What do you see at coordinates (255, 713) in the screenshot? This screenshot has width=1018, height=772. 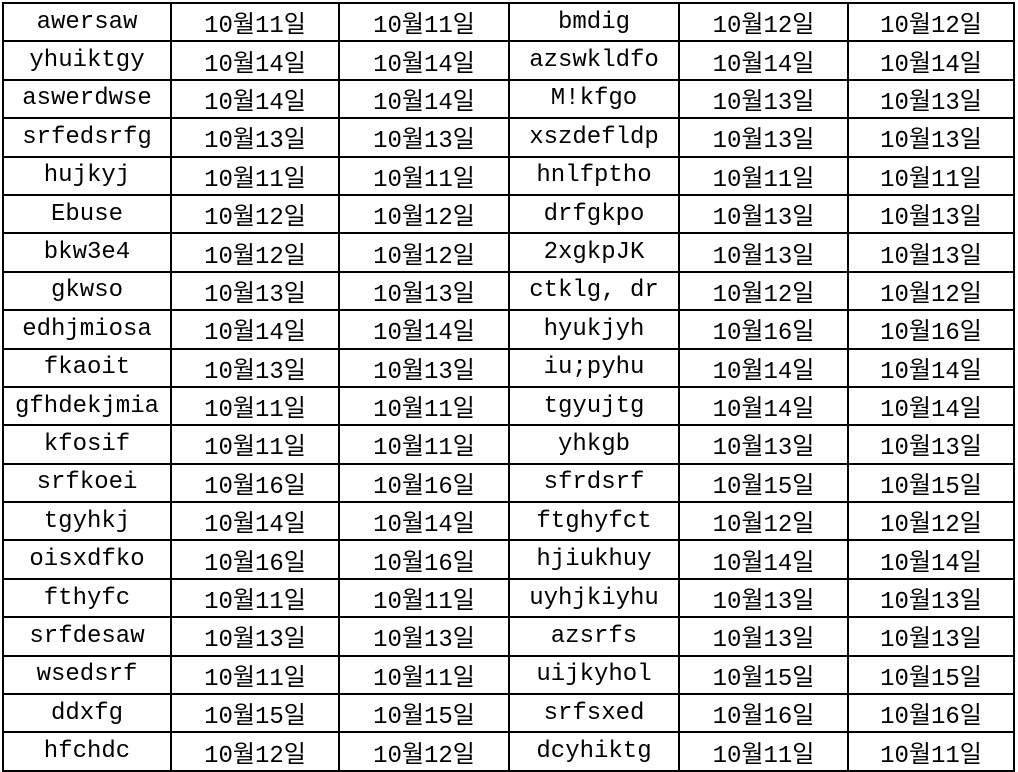 I see `date-cell-1: 10월15일` at bounding box center [255, 713].